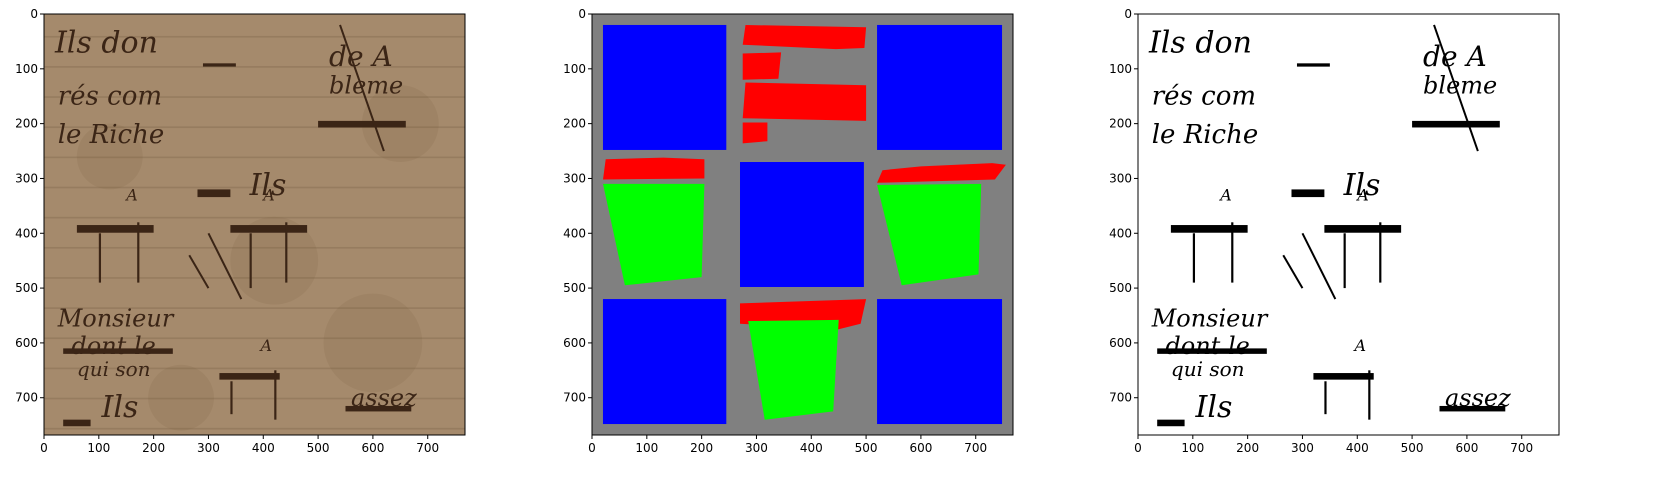 This screenshot has height=493, width=1656. What do you see at coordinates (756, 448) in the screenshot?
I see `x-tick-label: 300` at bounding box center [756, 448].